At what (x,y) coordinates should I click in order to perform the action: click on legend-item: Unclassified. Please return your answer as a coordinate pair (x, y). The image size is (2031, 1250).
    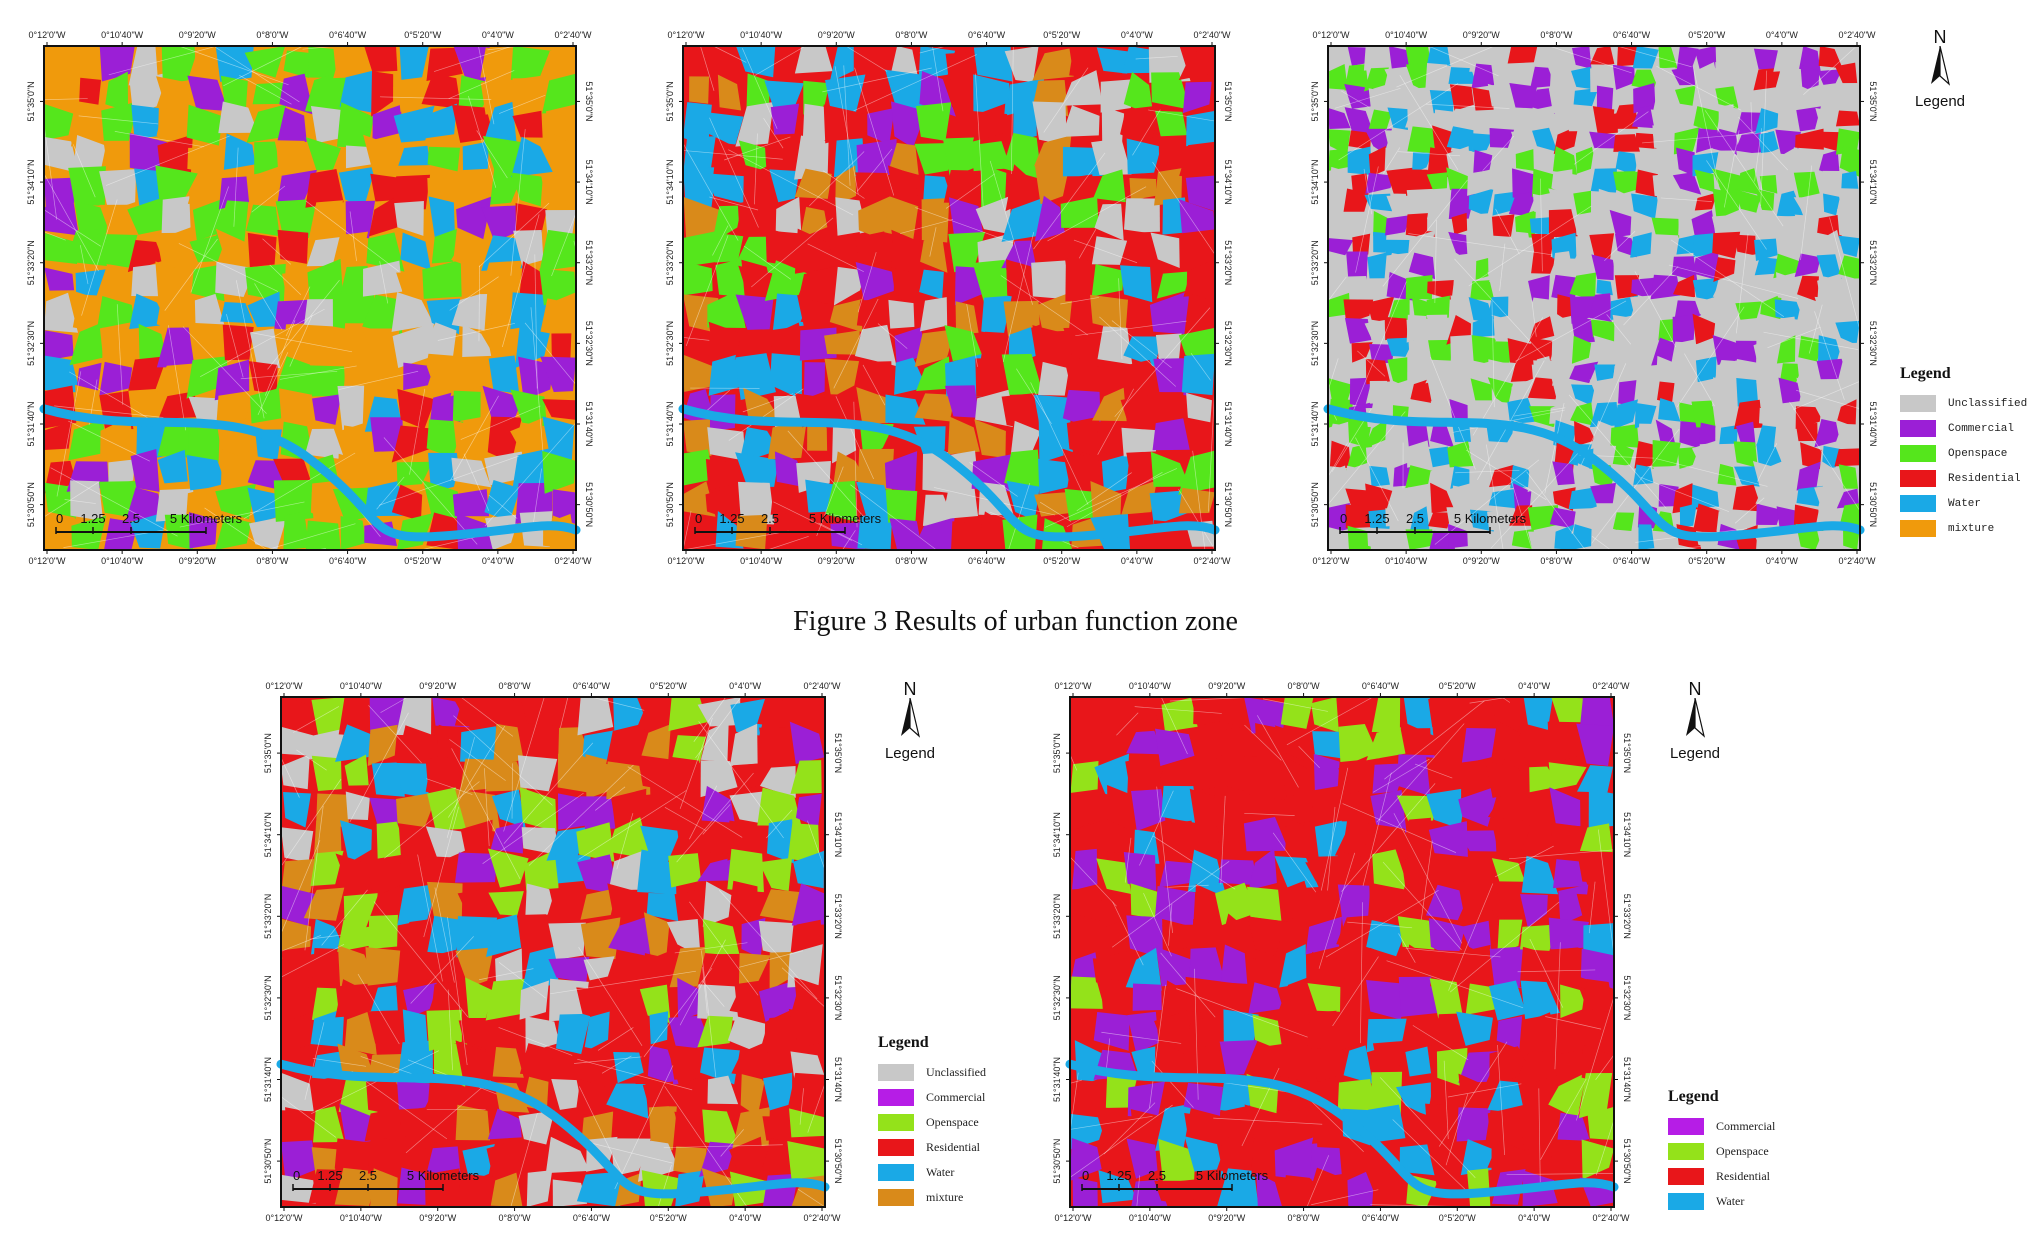
    Looking at the image, I should click on (1963, 403).